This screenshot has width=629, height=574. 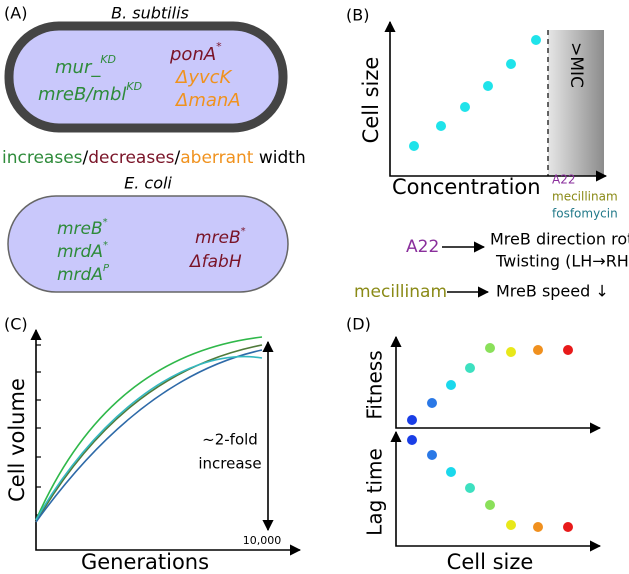 What do you see at coordinates (375, 384) in the screenshot?
I see `y-axis-label: Fitness` at bounding box center [375, 384].